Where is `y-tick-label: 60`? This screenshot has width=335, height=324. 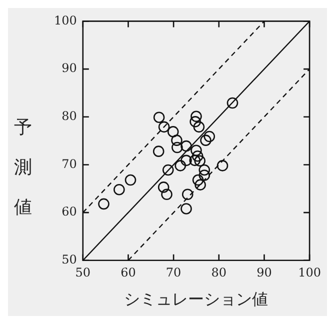 y-tick-label: 60 is located at coordinates (69, 211).